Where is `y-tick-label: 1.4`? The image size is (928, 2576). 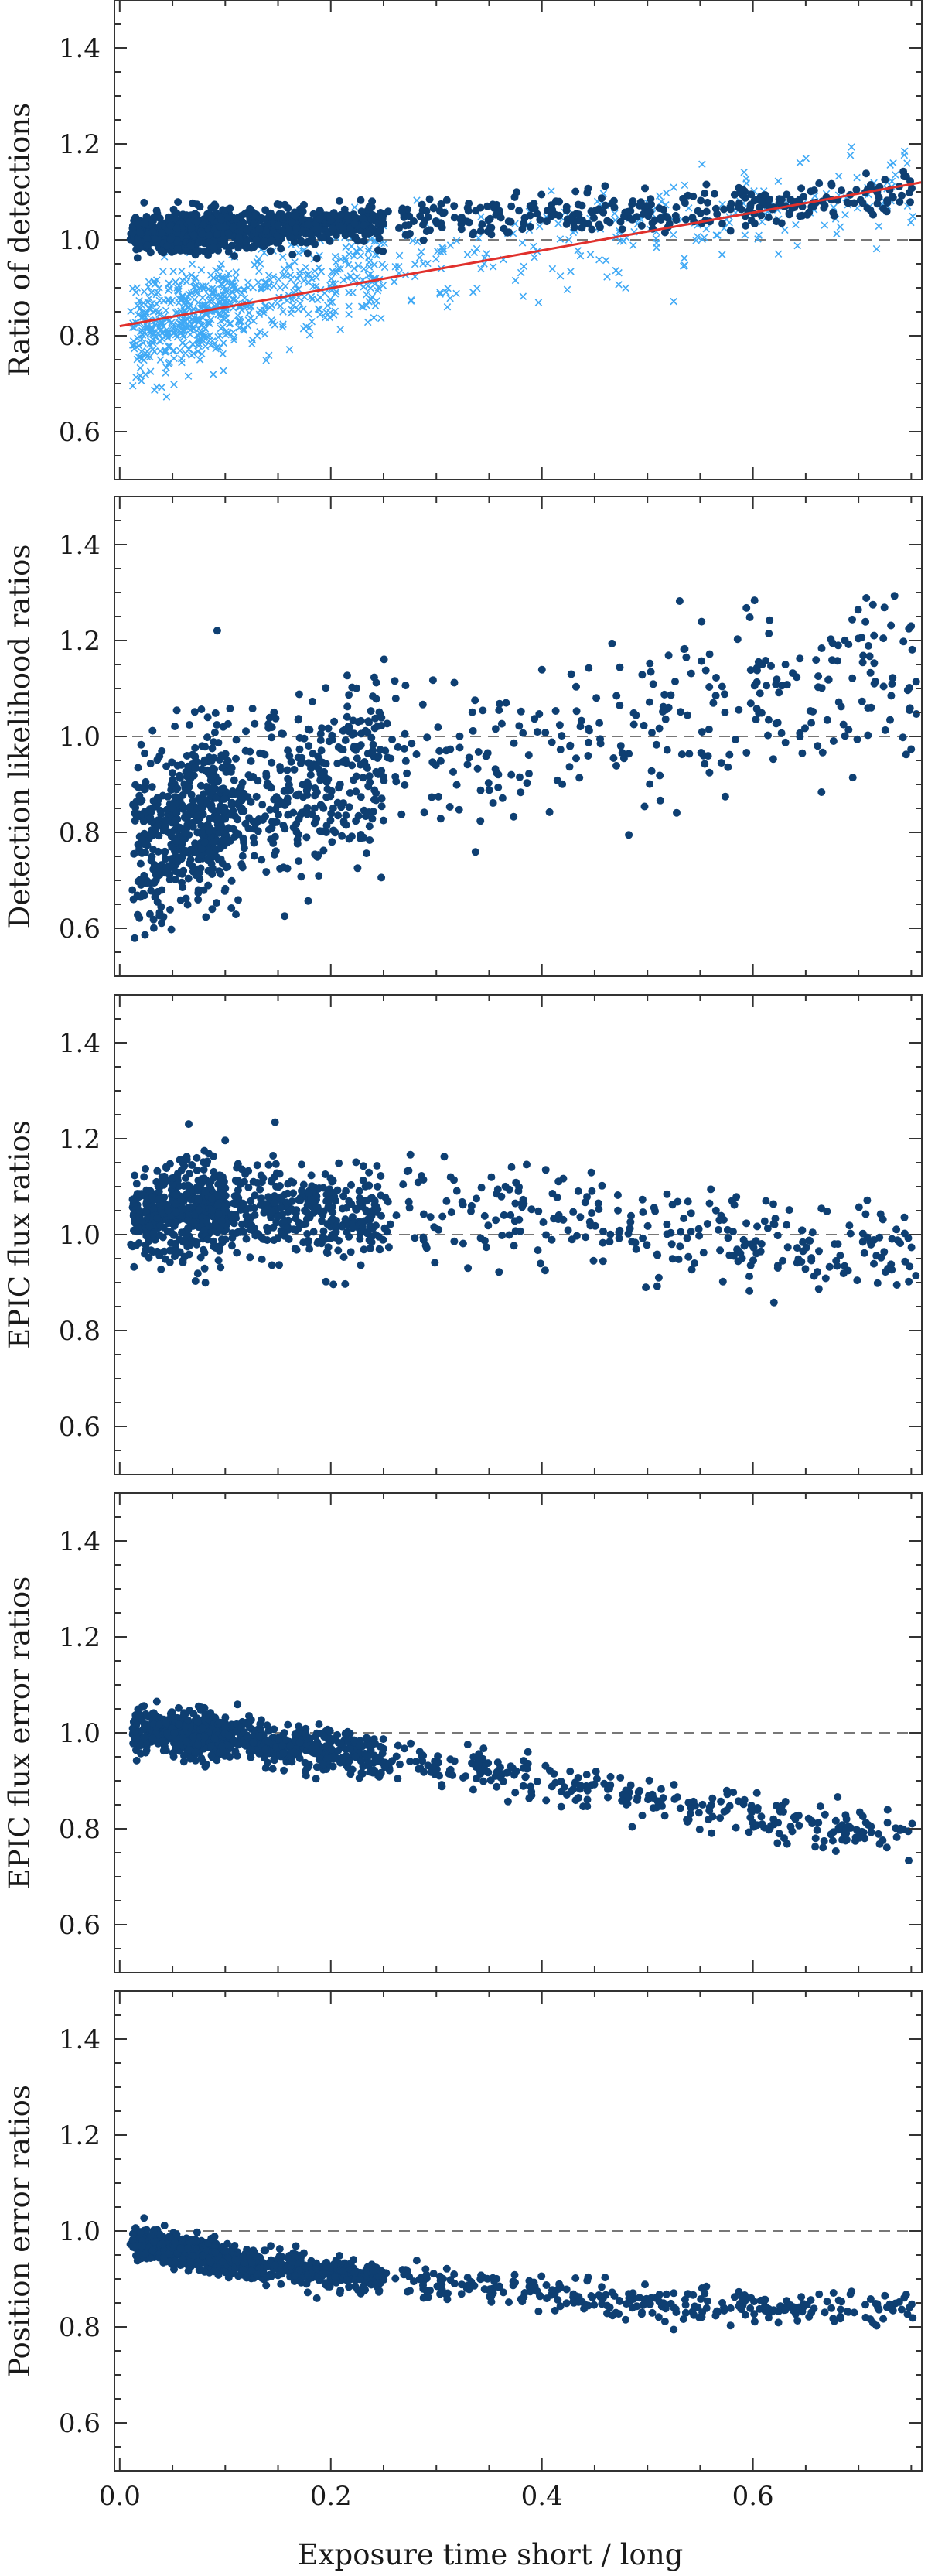
y-tick-label: 1.4 is located at coordinates (80, 48).